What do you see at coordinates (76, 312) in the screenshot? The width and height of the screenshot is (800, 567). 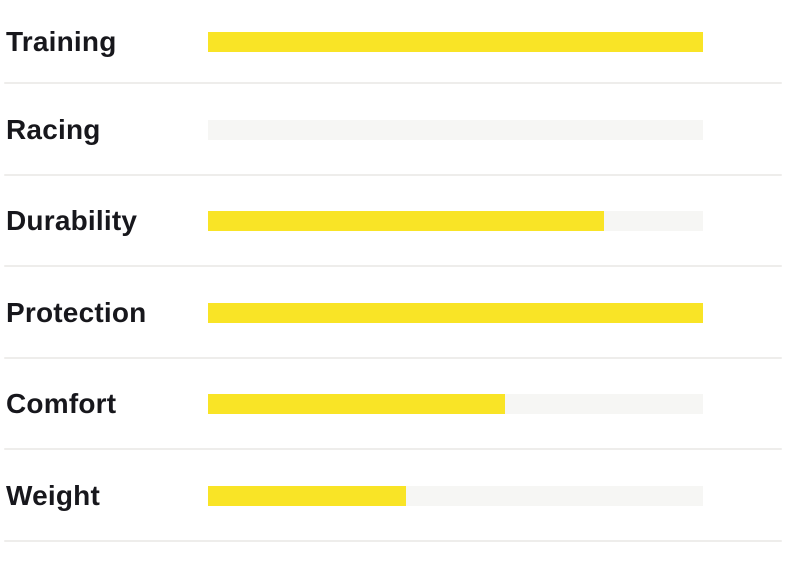 I see `rating-label: Protection` at bounding box center [76, 312].